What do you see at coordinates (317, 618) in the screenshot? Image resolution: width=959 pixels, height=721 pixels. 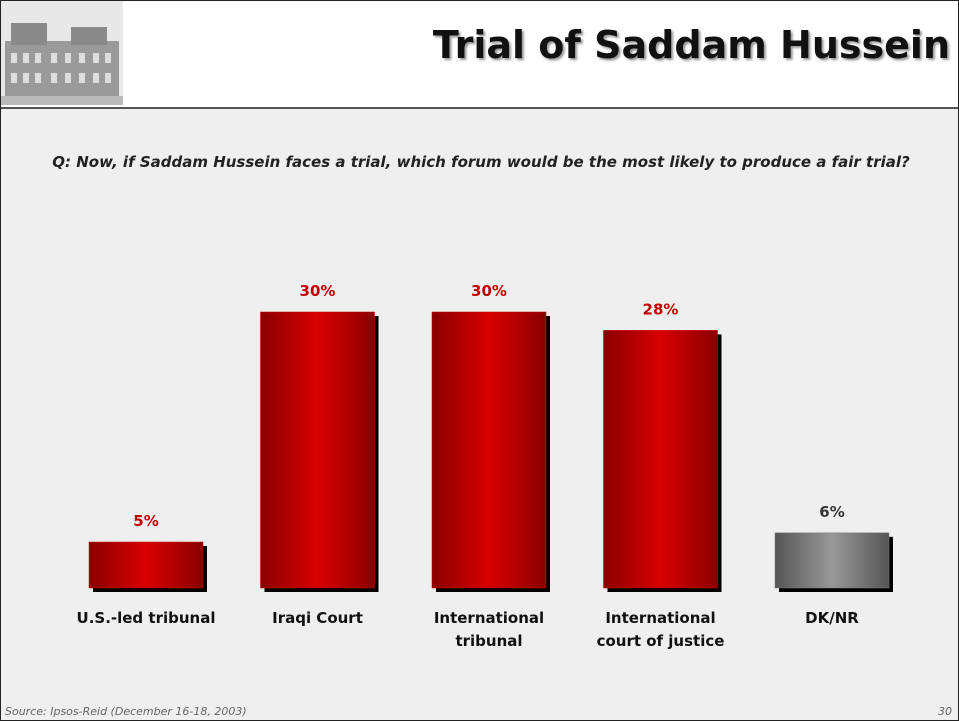 I see `category-label: Iraqi Court` at bounding box center [317, 618].